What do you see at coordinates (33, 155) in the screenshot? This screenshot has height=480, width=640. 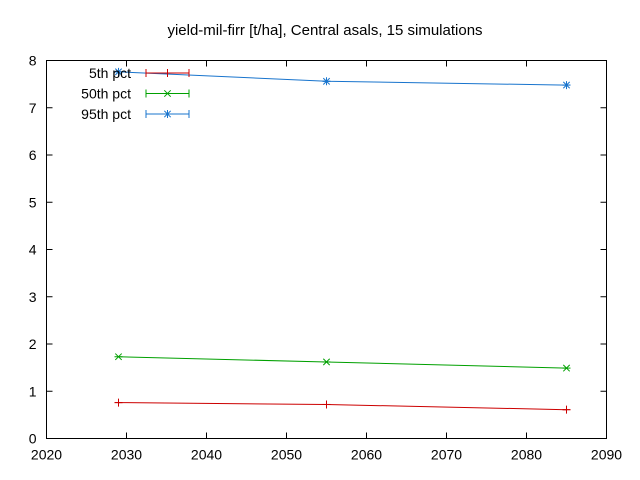 I see `y-tick-label: 6` at bounding box center [33, 155].